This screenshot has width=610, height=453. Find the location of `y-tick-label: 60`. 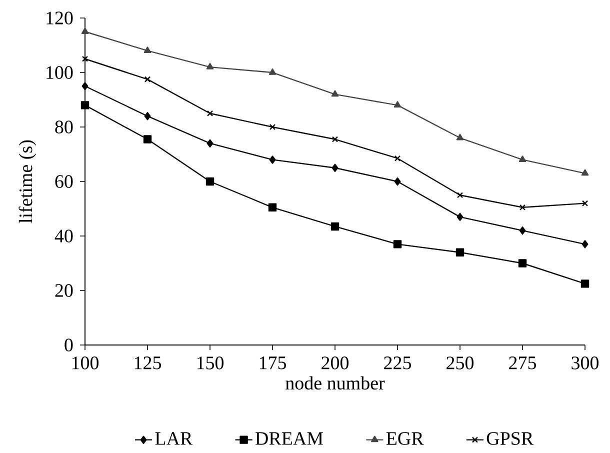

y-tick-label: 60 is located at coordinates (64, 181).